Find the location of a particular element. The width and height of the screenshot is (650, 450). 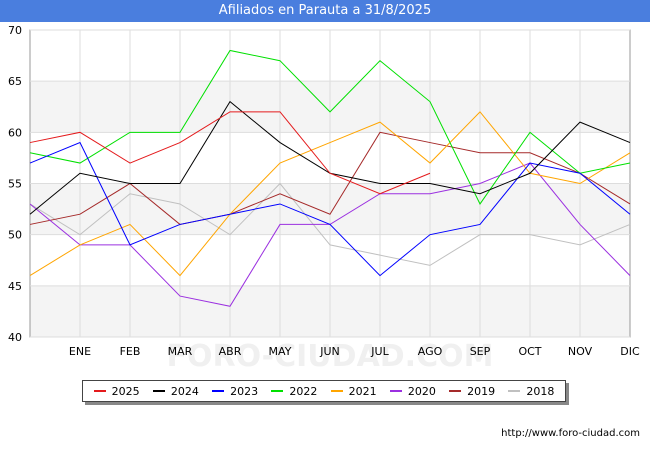

x-tick-label: SEP is located at coordinates (480, 351).